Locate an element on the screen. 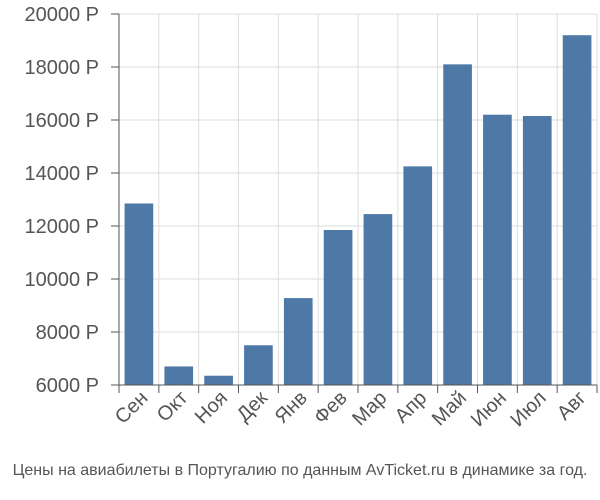  x-tick-label: Янв is located at coordinates (291, 407).